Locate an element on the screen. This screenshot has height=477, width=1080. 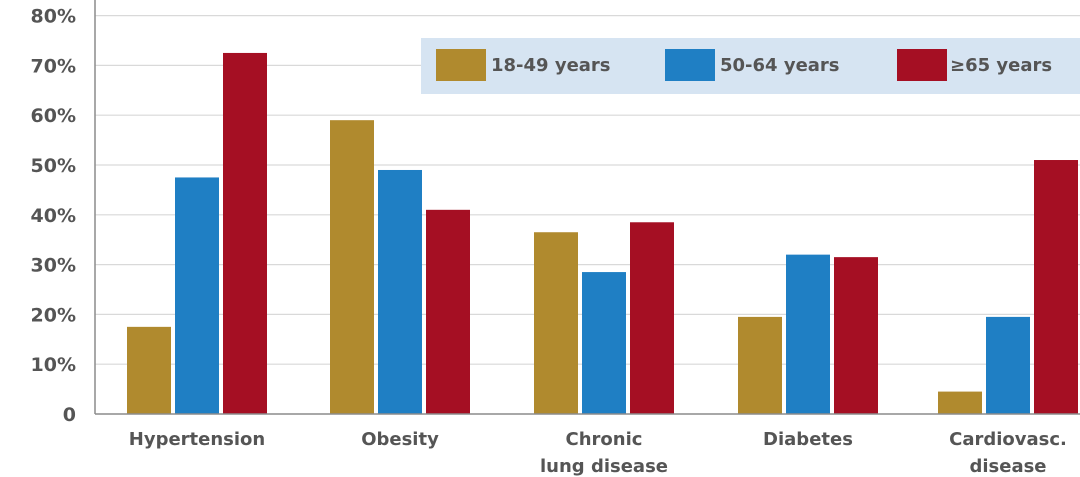
legend-label: ≥65 years is located at coordinates (1001, 65).